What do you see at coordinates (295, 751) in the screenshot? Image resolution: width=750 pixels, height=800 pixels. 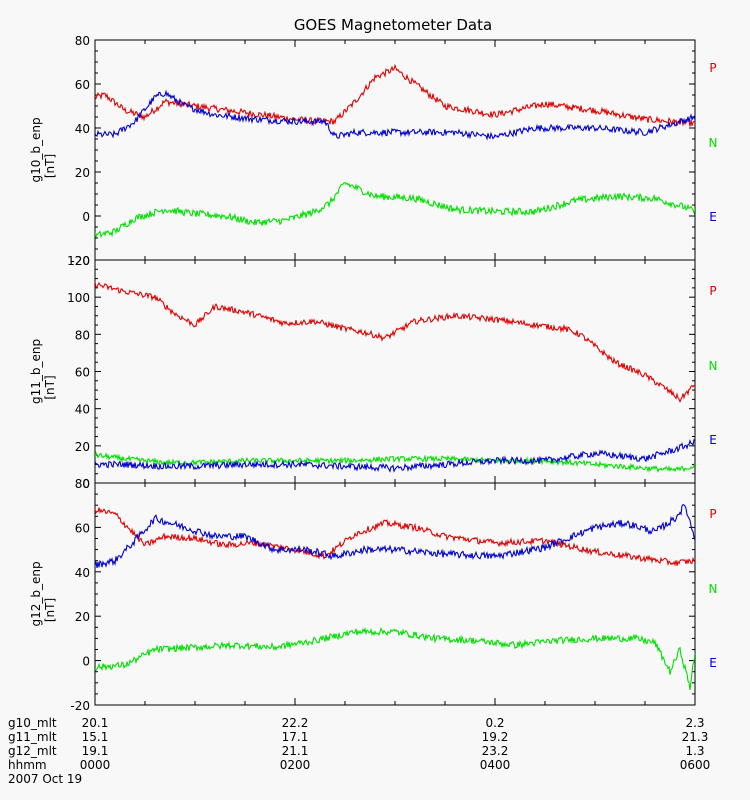 I see `footer-value: 21.1` at bounding box center [295, 751].